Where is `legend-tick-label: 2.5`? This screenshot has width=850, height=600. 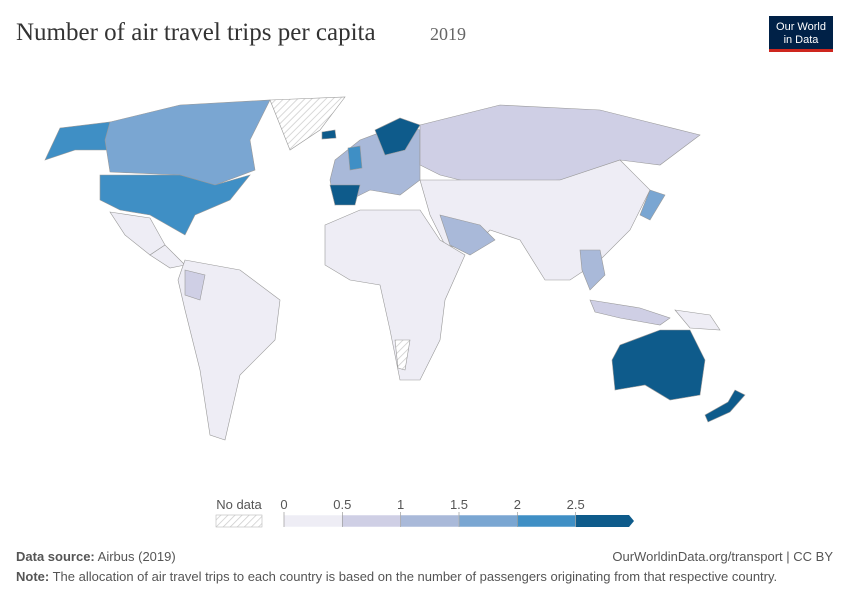
legend-tick-label: 2.5 is located at coordinates (576, 504).